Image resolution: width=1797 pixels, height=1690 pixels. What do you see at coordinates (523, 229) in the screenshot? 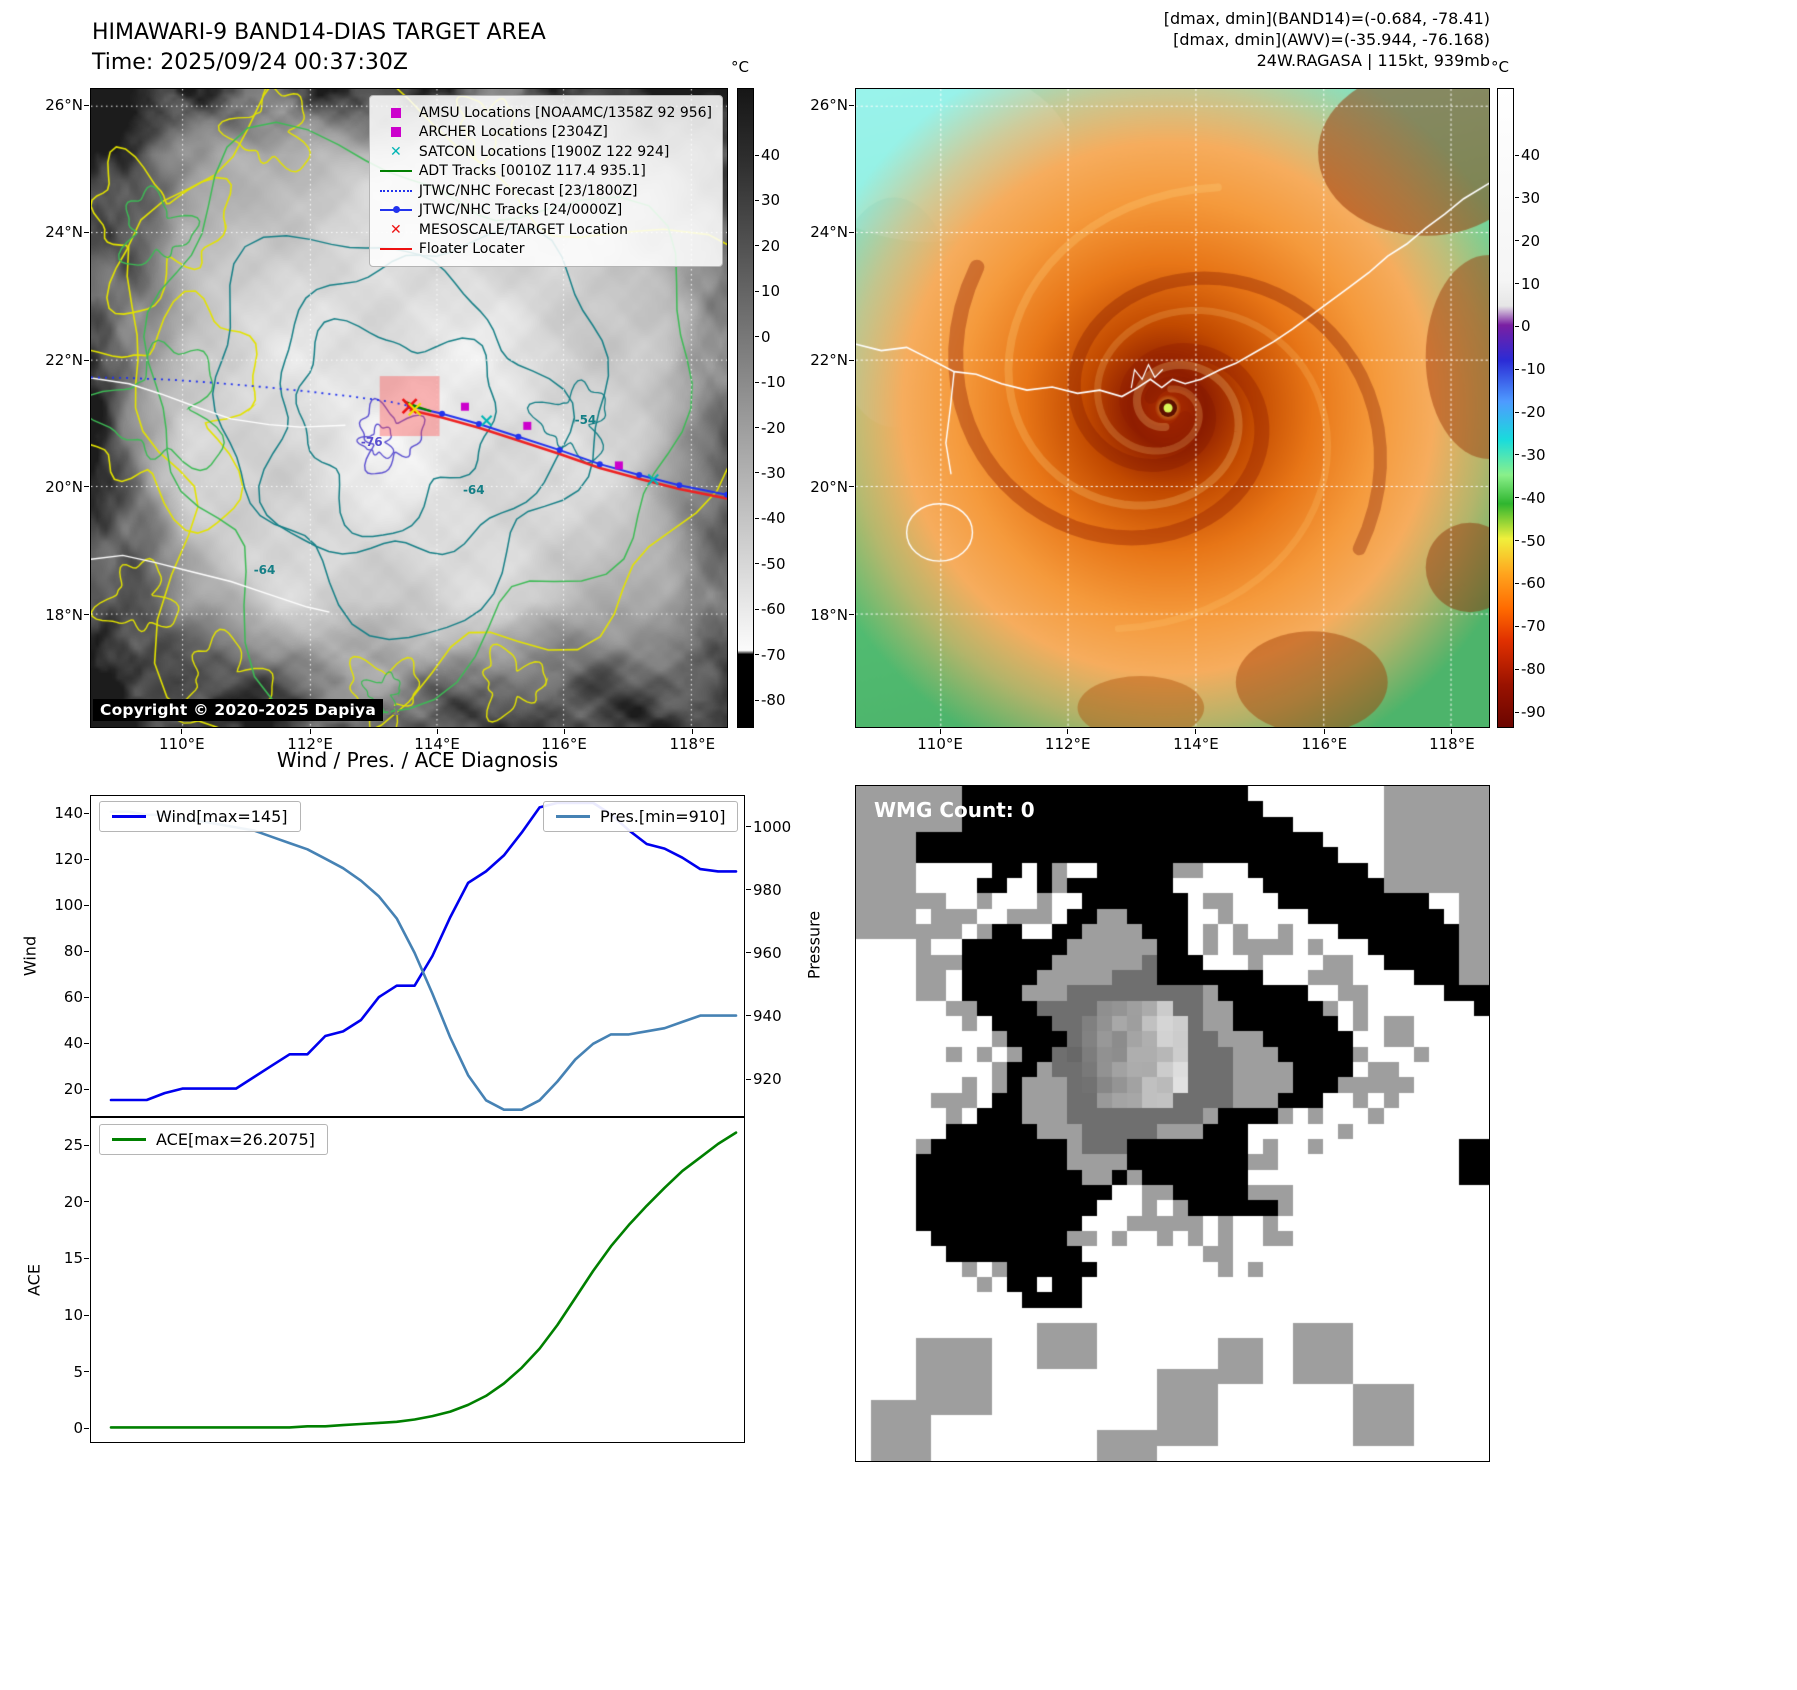
I see `legend-label: MESOSCALE/TARGET Location` at bounding box center [523, 229].